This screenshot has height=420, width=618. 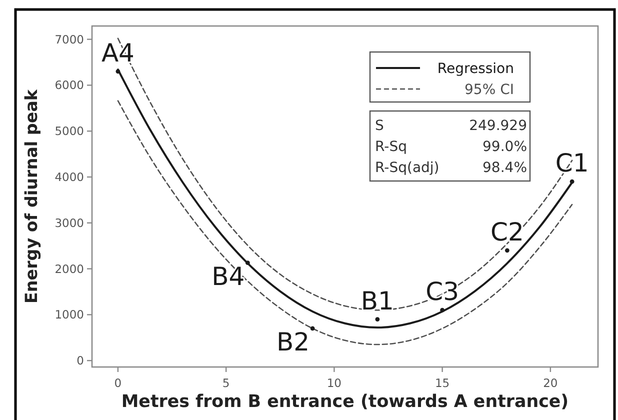 What do you see at coordinates (504, 168) in the screenshot?
I see `annotation: 98.4%` at bounding box center [504, 168].